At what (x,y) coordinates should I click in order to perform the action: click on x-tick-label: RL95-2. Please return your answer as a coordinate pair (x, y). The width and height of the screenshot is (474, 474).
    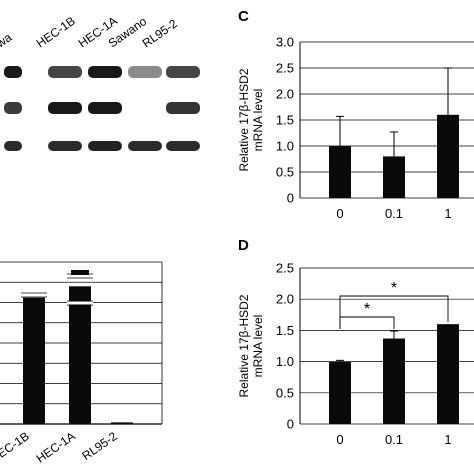
    Looking at the image, I should click on (99, 446).